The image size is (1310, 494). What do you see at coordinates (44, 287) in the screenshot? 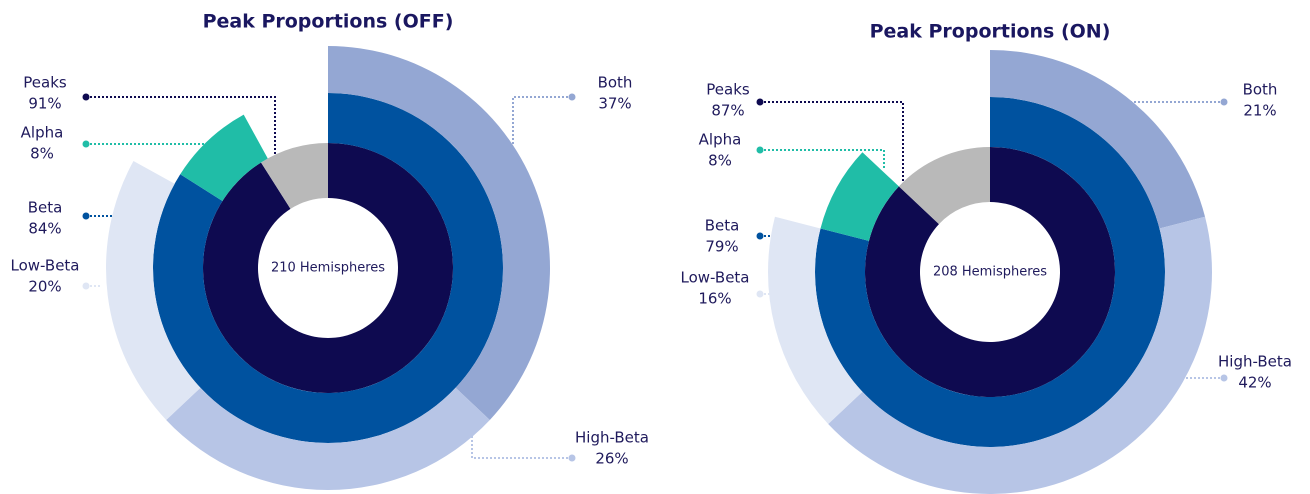
I see `segment-value: 20%` at bounding box center [44, 287].